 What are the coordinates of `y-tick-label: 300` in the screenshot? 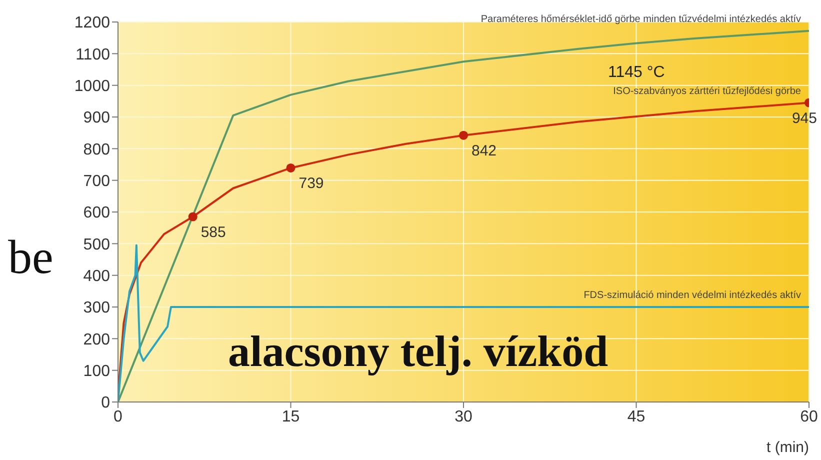 It's located at (96, 308).